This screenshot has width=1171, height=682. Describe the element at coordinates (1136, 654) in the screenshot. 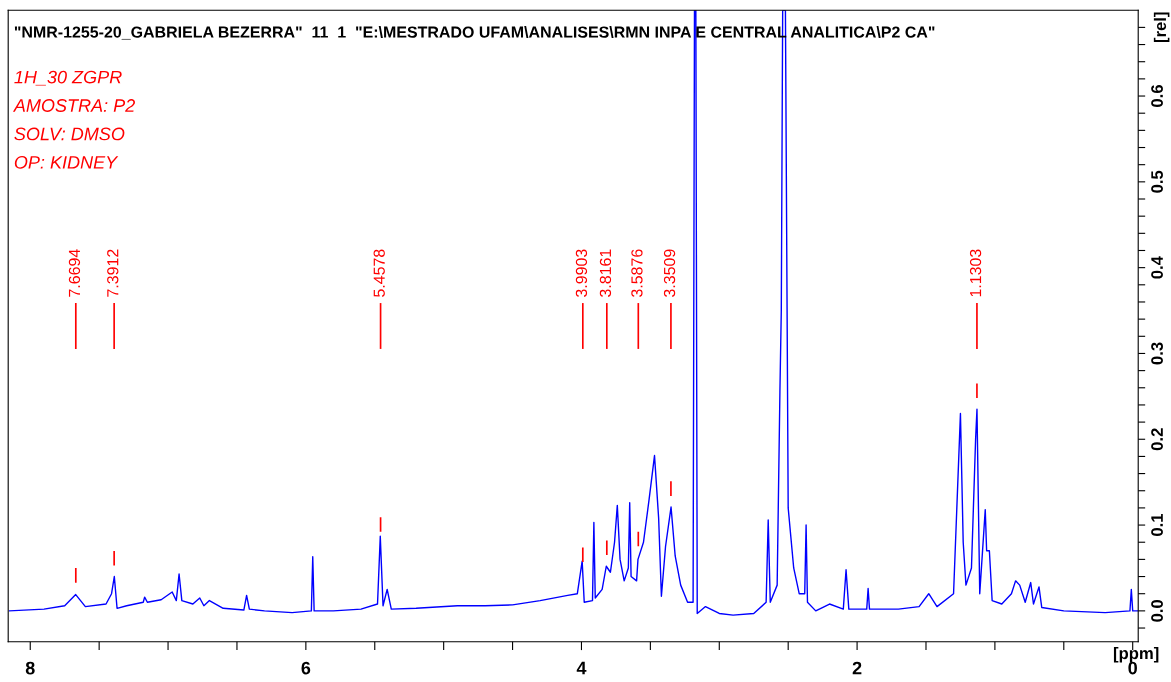

I see `x-axis-title: [ppm]` at that location.